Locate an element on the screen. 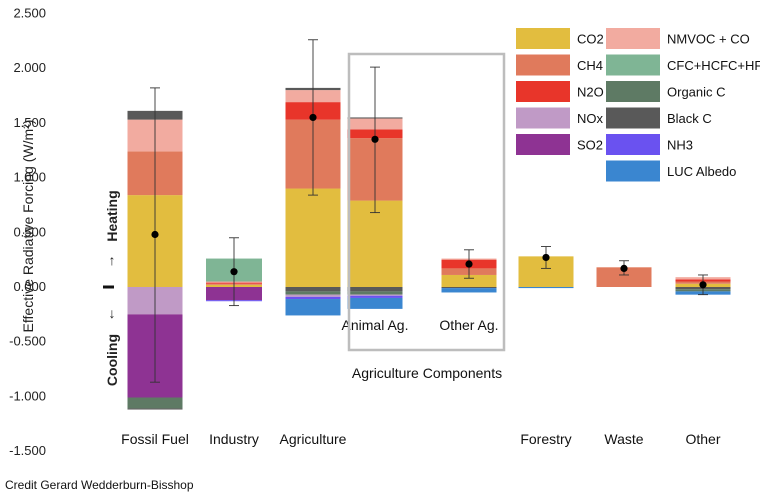 The image size is (760, 495). legend-swatch-black-c is located at coordinates (633, 118).